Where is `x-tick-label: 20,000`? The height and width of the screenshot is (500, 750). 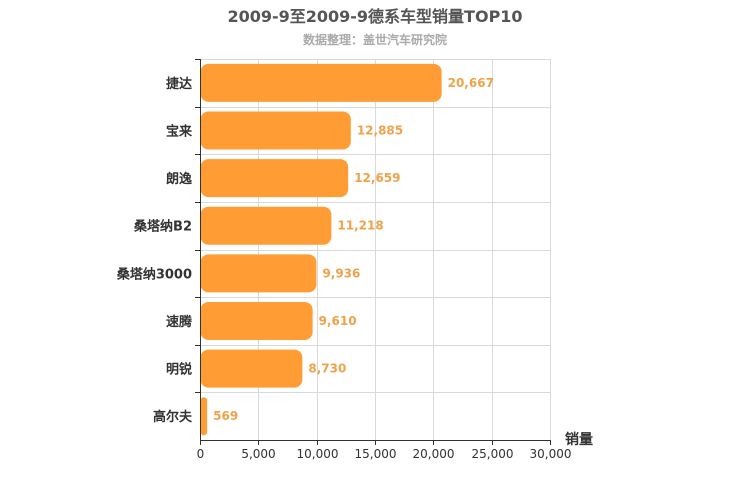
x-tick-label: 20,000 is located at coordinates (434, 454).